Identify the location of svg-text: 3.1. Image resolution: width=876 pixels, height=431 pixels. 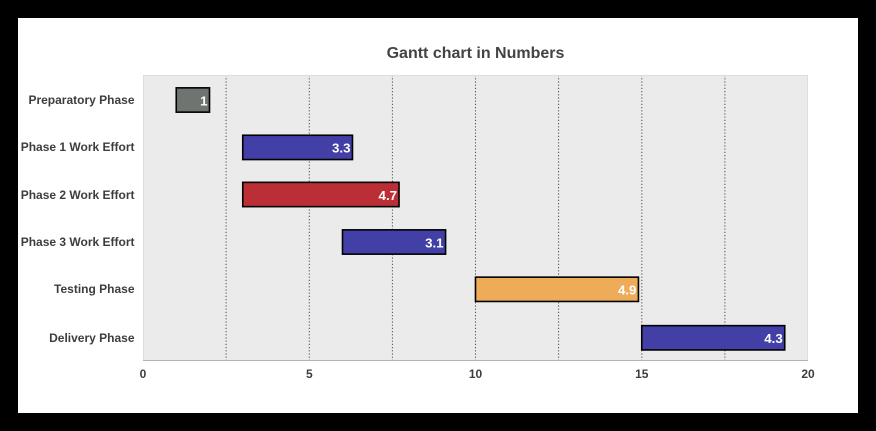
(434, 242).